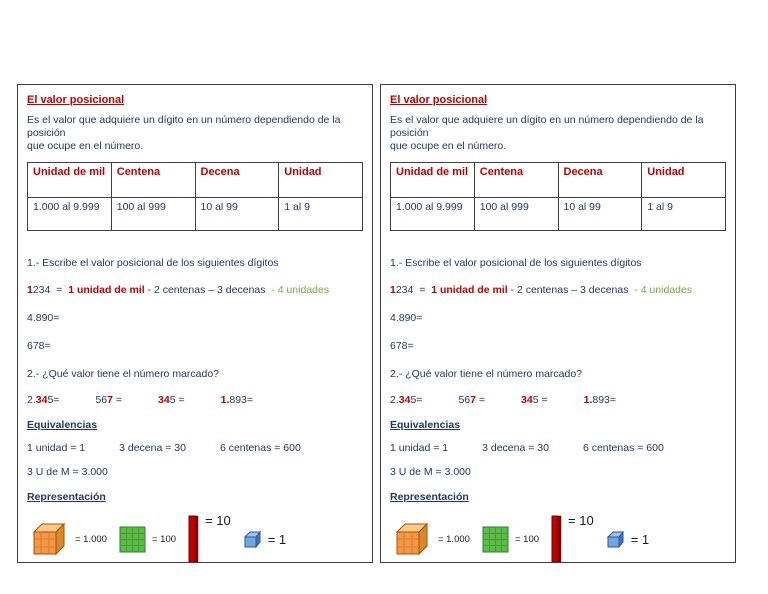 The image size is (768, 594). I want to click on representation-row: = 1.000 = 100 = 10 = 1, so click(558, 536).